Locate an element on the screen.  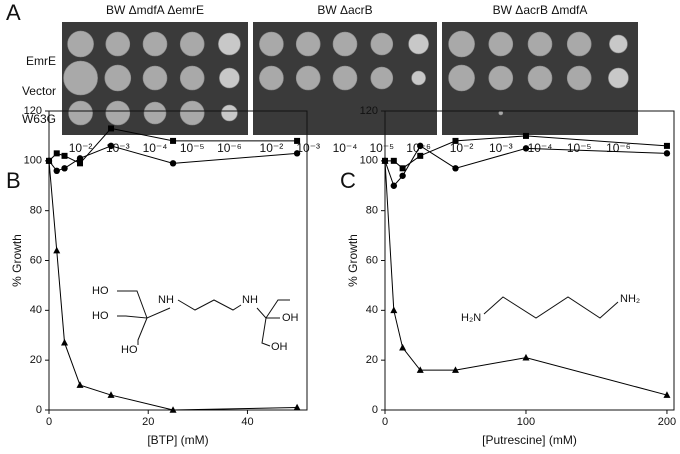
y-tick-label: 80 is located at coordinates (372, 211).